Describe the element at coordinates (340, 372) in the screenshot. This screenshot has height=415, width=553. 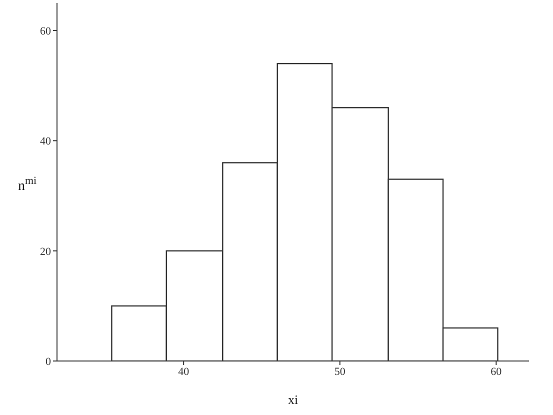
I see `x-tick-label: 50` at that location.